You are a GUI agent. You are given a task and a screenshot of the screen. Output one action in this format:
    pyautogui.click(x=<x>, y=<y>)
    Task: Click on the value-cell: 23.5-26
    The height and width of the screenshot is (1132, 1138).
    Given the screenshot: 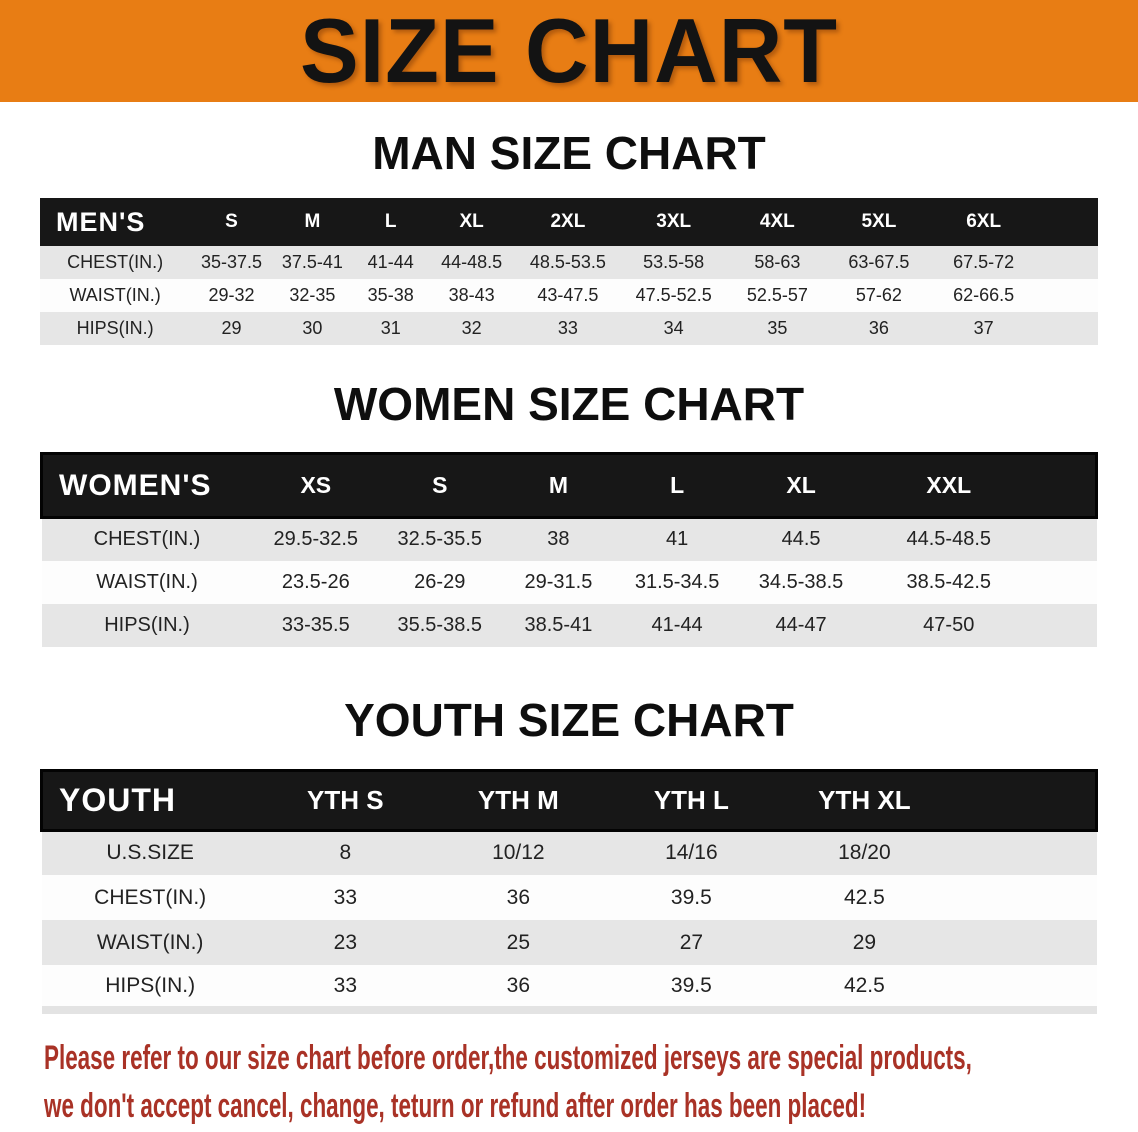 What is the action you would take?
    pyautogui.click(x=316, y=582)
    